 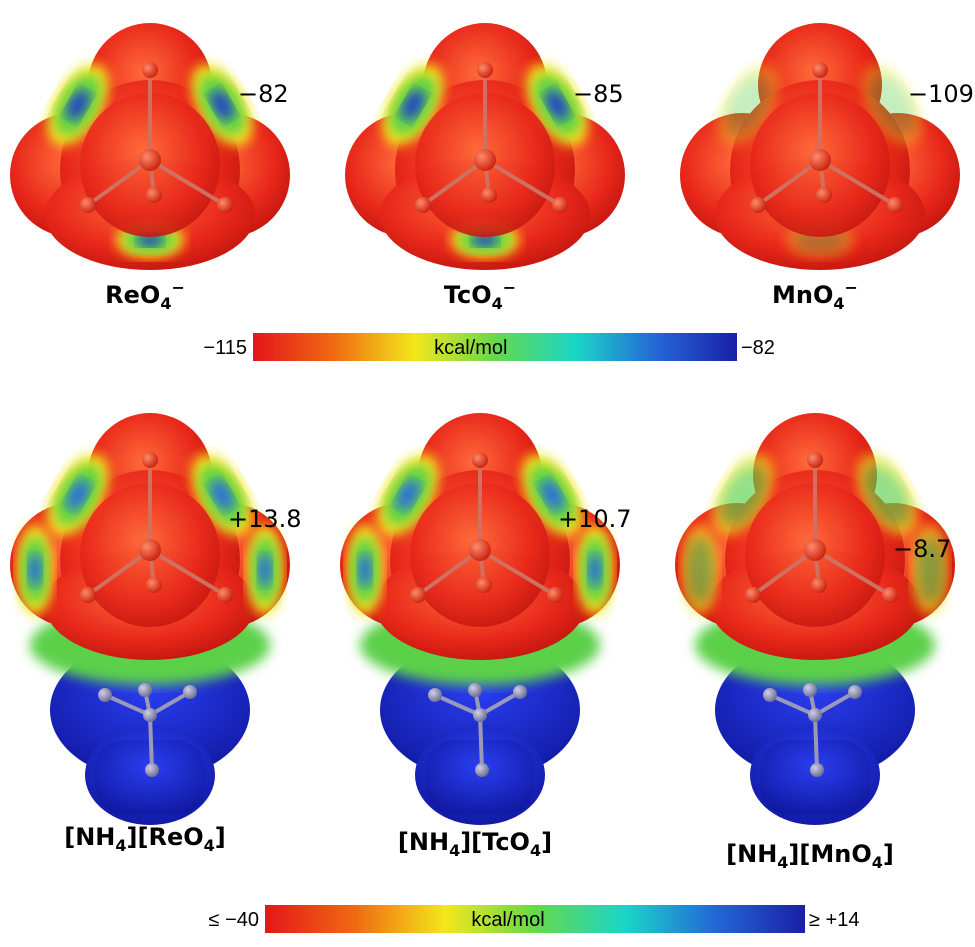 What do you see at coordinates (265, 519) in the screenshot?
I see `potential-value: +13.8` at bounding box center [265, 519].